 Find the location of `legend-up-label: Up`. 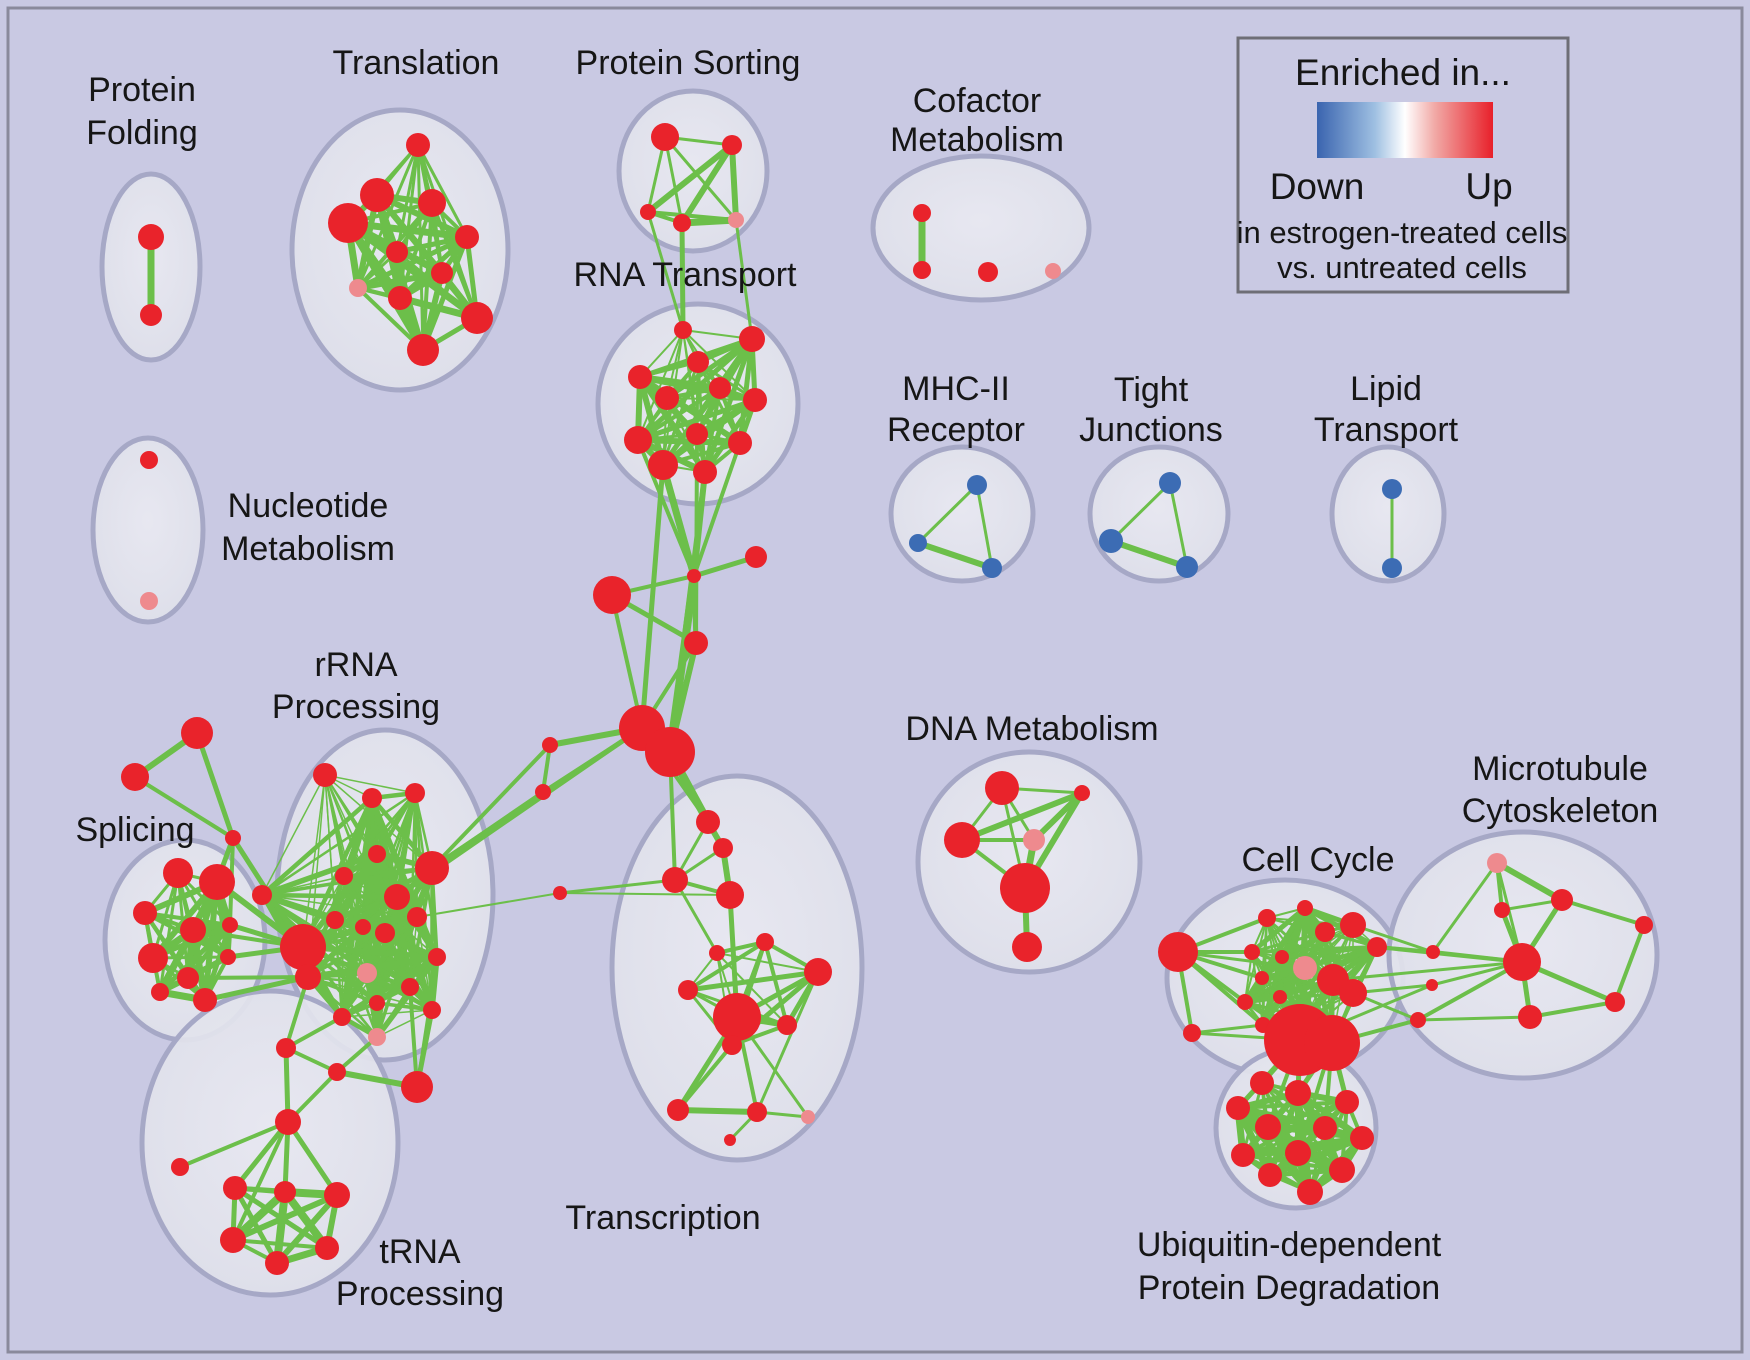

legend-up-label: Up is located at coordinates (1488, 186).